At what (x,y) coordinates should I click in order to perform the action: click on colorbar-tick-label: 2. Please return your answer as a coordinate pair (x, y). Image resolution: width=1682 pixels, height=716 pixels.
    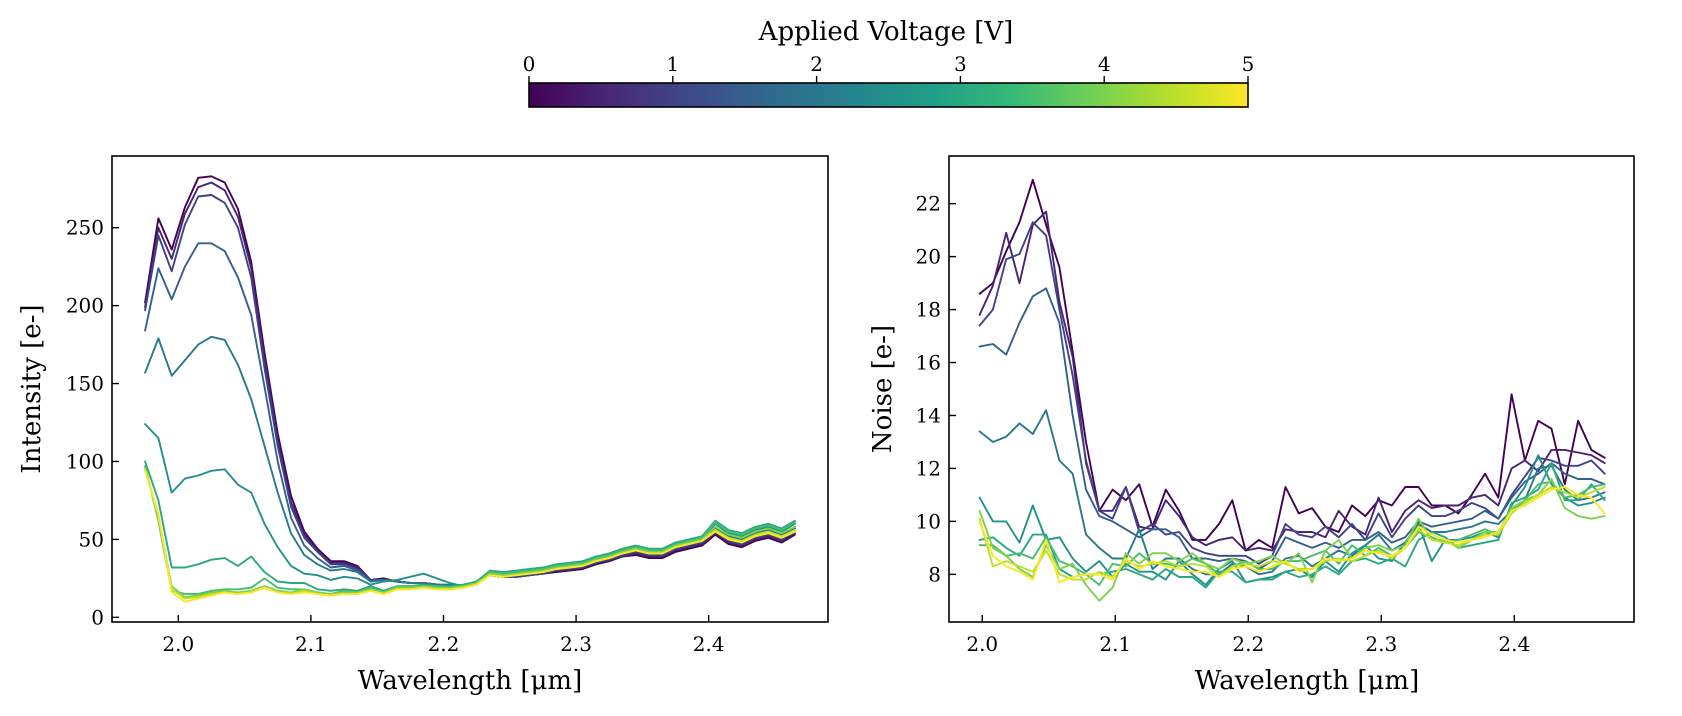
    Looking at the image, I should click on (816, 64).